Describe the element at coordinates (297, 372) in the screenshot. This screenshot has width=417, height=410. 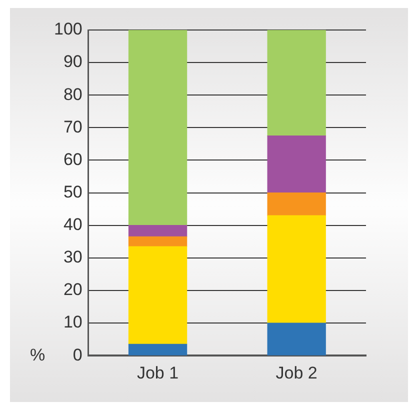
I see `x-tick-label: Job 2` at that location.